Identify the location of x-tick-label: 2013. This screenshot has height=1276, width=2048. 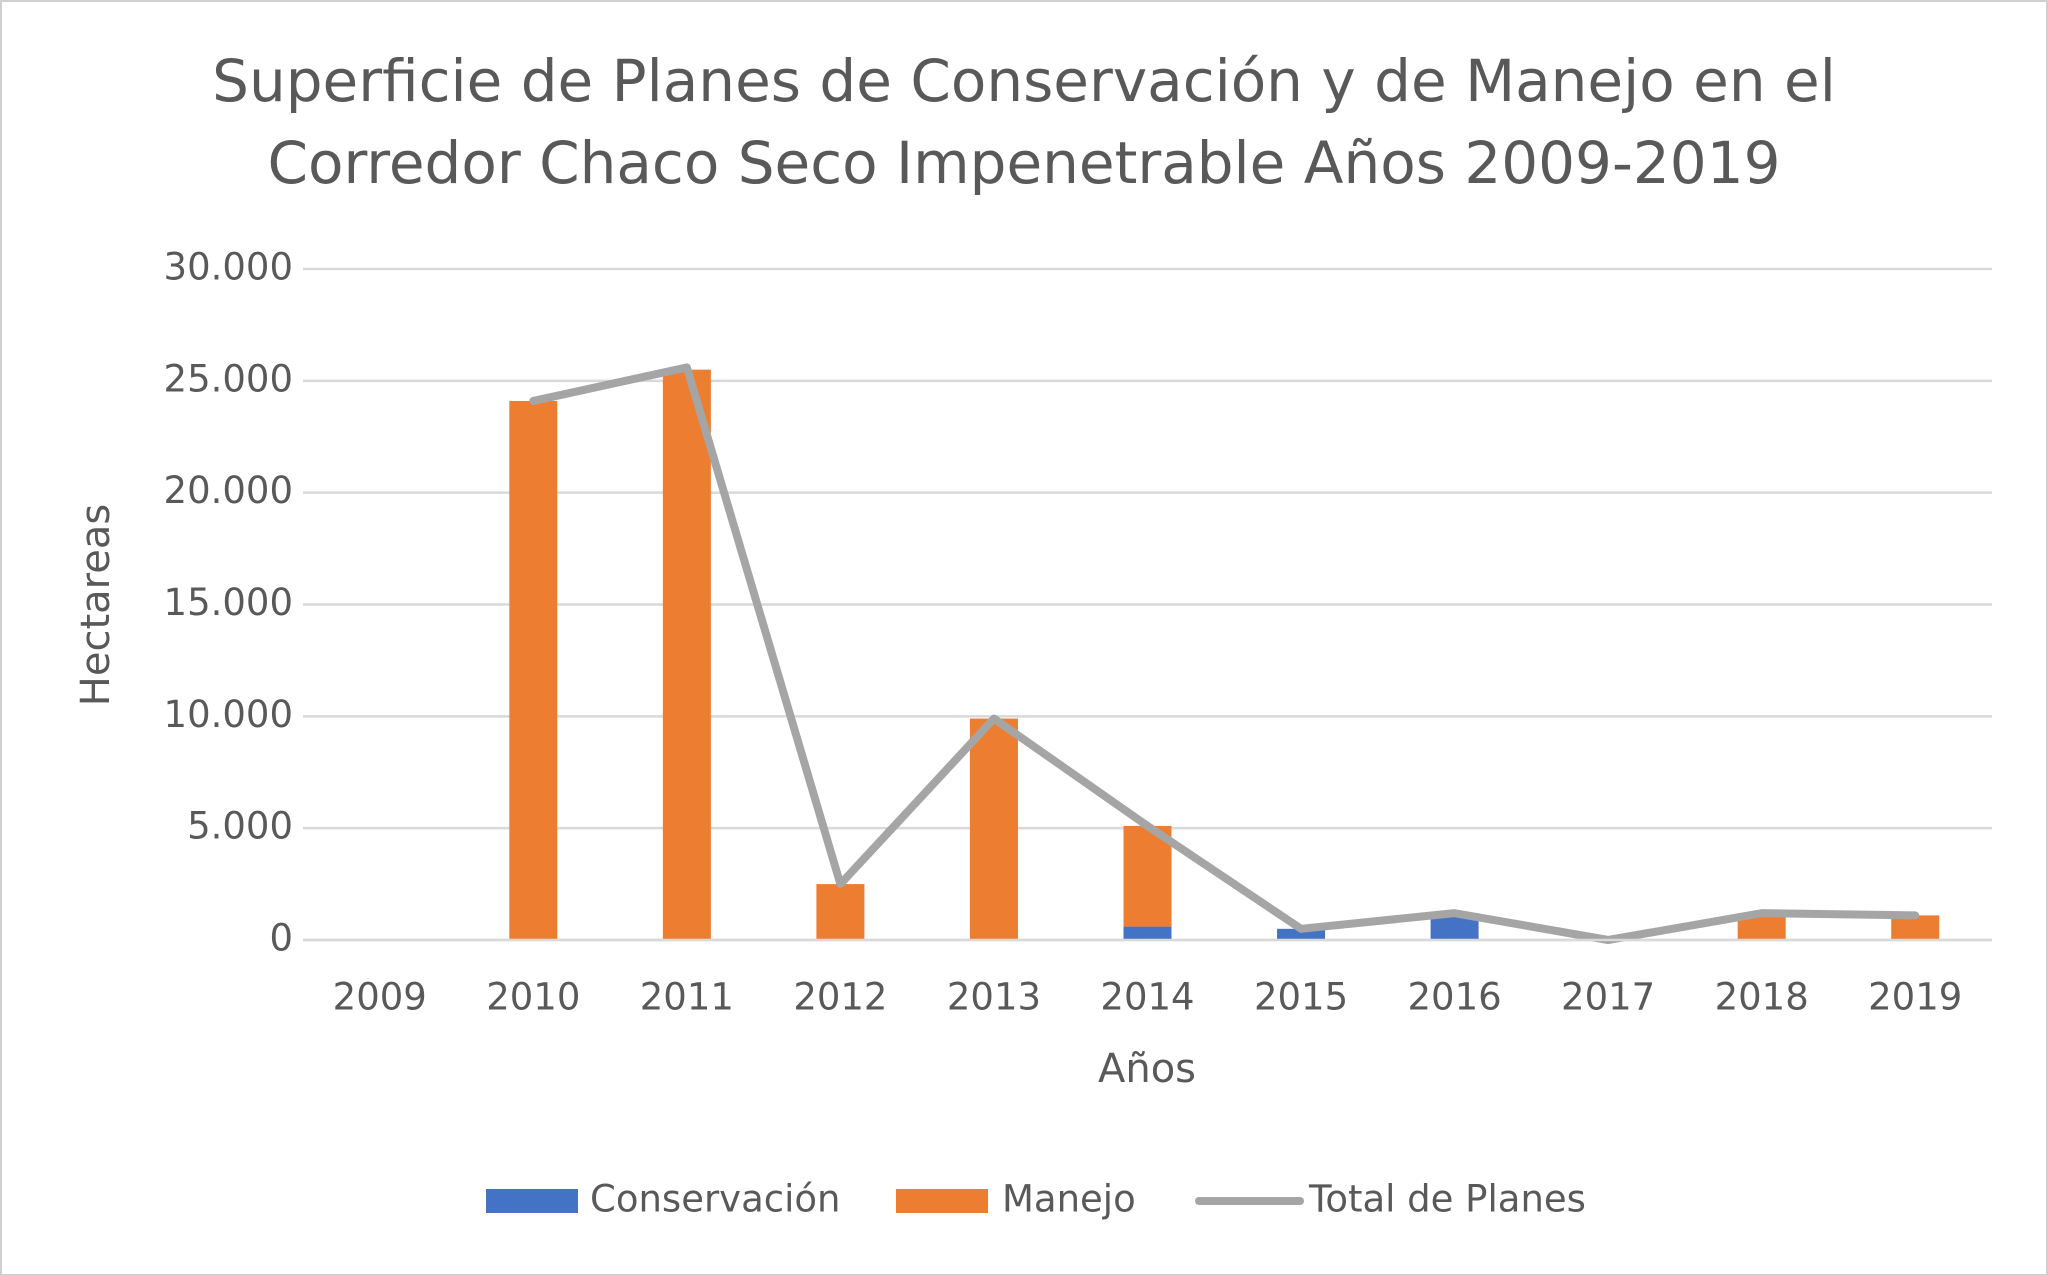
(994, 997).